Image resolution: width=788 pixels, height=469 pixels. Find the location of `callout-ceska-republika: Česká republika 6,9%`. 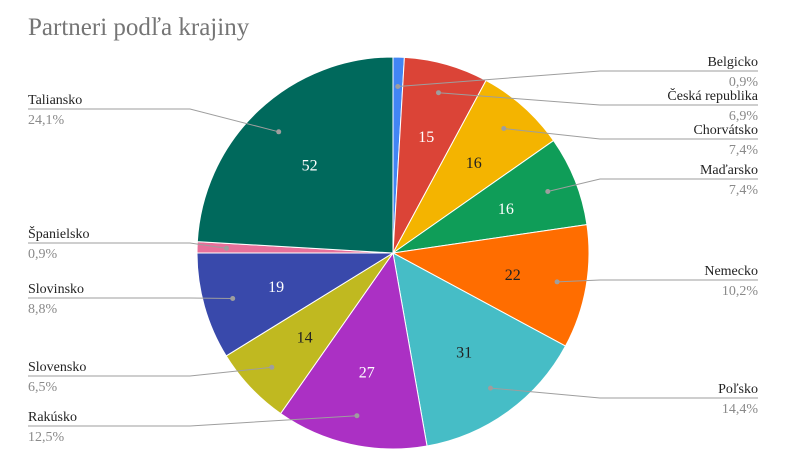

callout-ceska-republika: Česká republika 6,9% is located at coordinates (597, 105).